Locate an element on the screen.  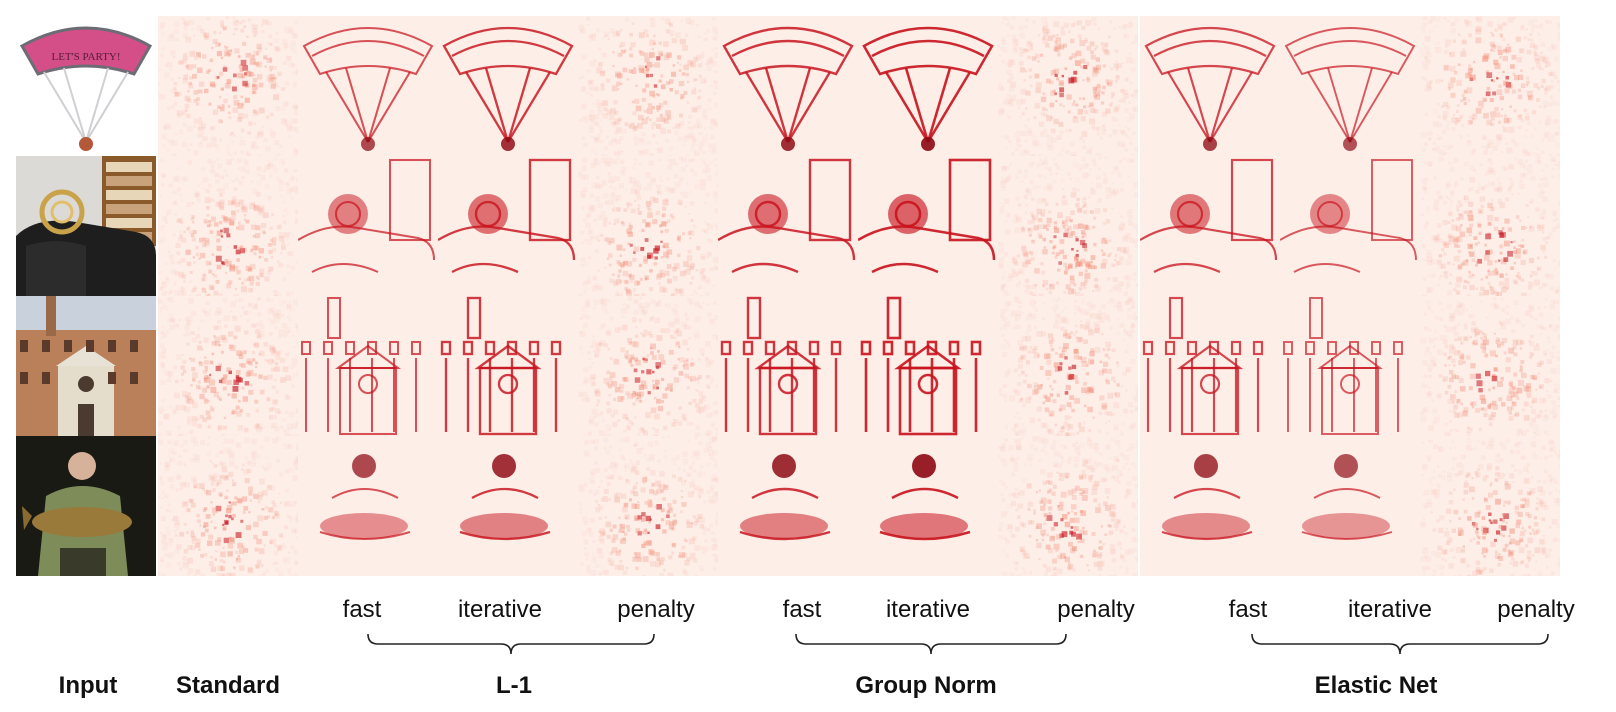
l1-group-label: L-1 is located at coordinates (514, 685).